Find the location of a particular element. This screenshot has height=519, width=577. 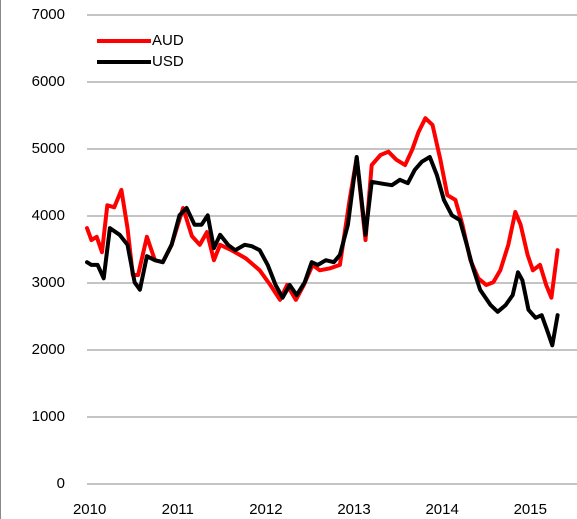

x-tick-label: 2010 is located at coordinates (89, 509).